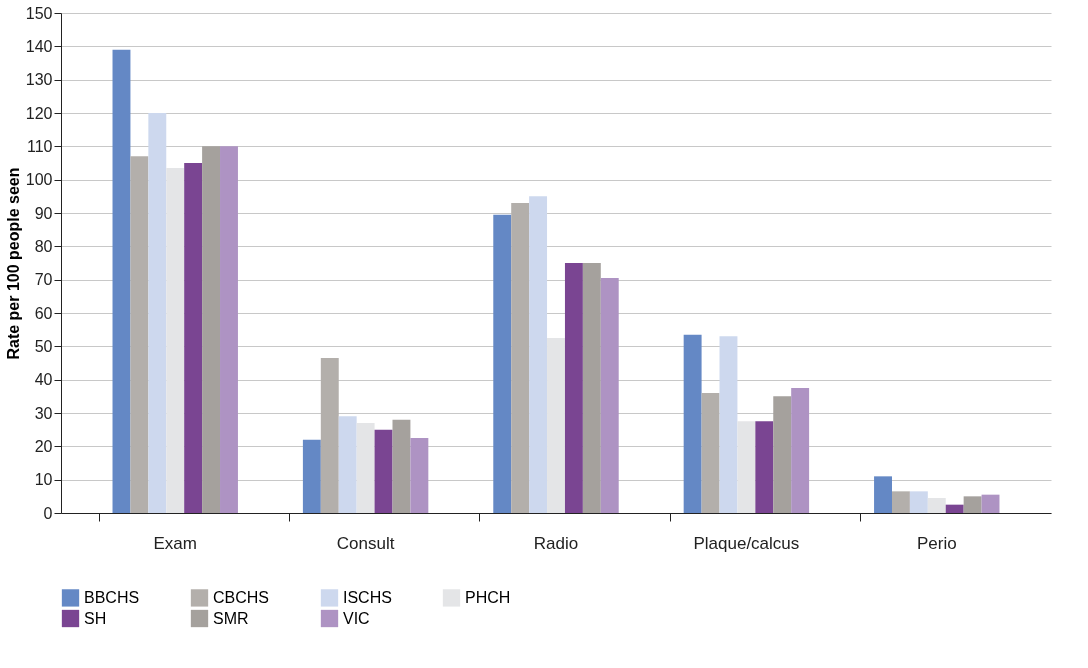 This screenshot has height=668, width=1088. I want to click on y-axis-title: Rate per 100 people seen, so click(13, 263).